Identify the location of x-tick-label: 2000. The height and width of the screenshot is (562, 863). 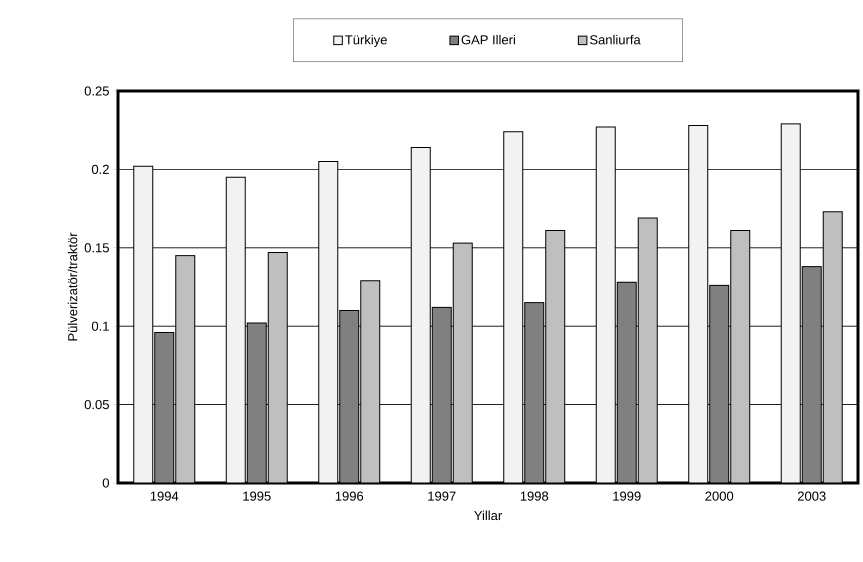
(719, 496).